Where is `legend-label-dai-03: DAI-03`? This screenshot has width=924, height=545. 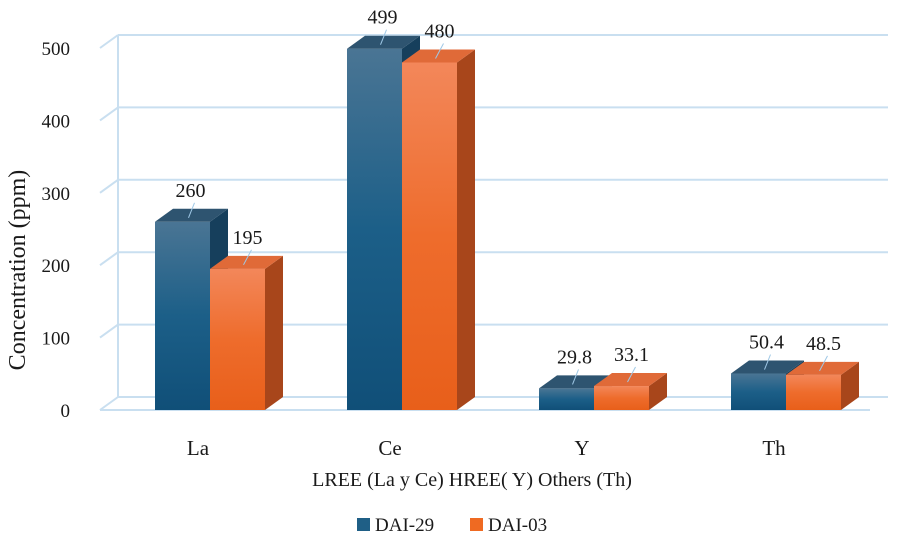 legend-label-dai-03: DAI-03 is located at coordinates (517, 525).